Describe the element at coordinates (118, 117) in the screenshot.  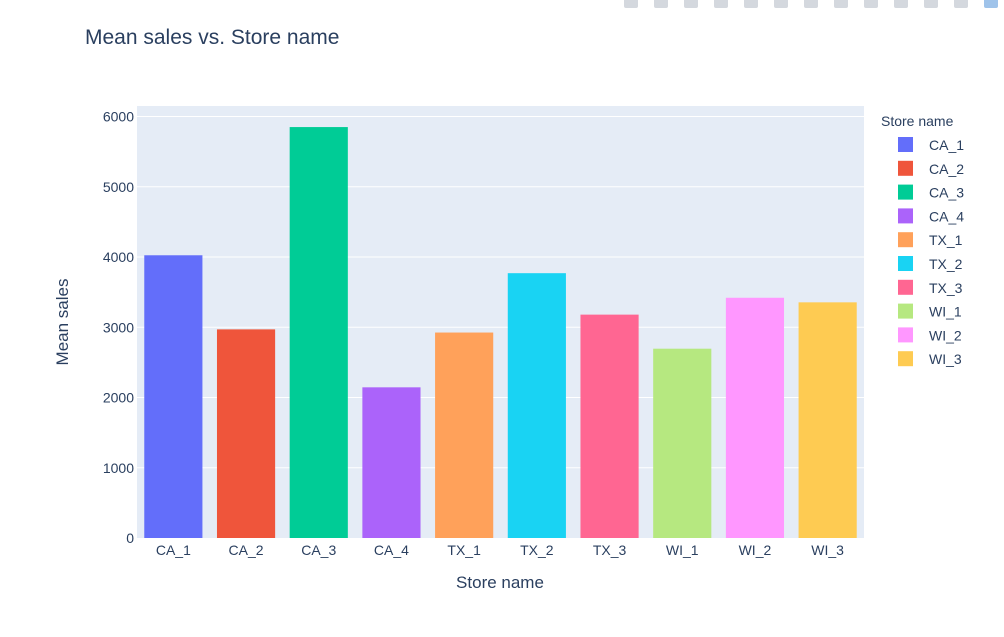
I see `y-tick-label: 6000` at that location.